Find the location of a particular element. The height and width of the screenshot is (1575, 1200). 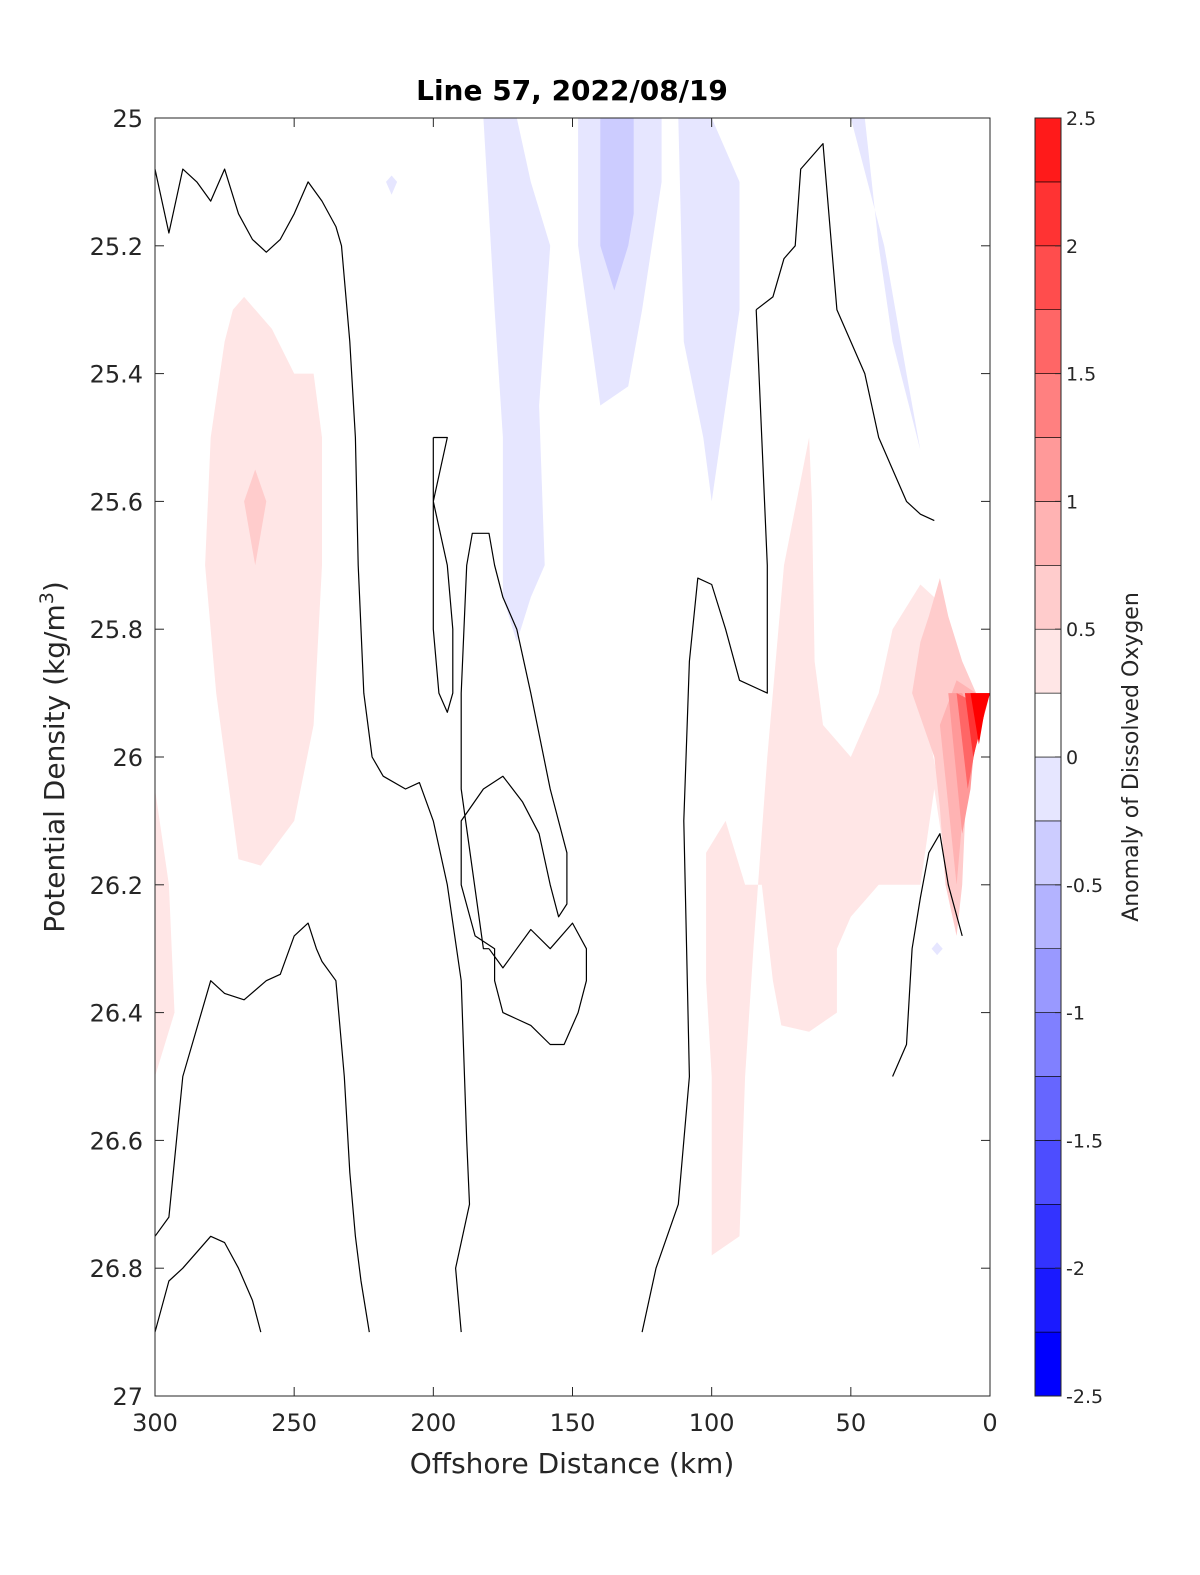

colorbar: 2.5 2 1.5 1 0.5 0 -0.5 -1 -1.5 -2 -2.5 is located at coordinates (1068, 758).